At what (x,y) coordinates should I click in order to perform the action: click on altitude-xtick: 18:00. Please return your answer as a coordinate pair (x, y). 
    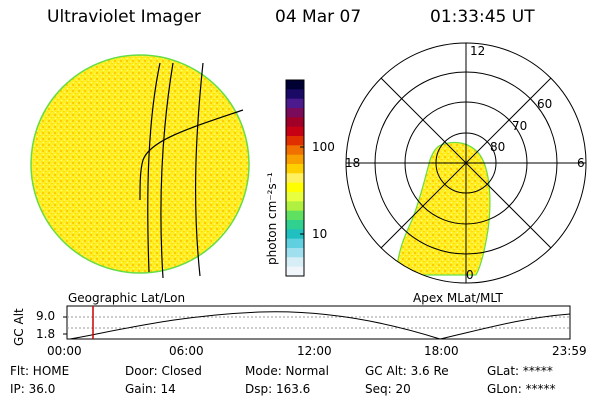
    Looking at the image, I should click on (441, 351).